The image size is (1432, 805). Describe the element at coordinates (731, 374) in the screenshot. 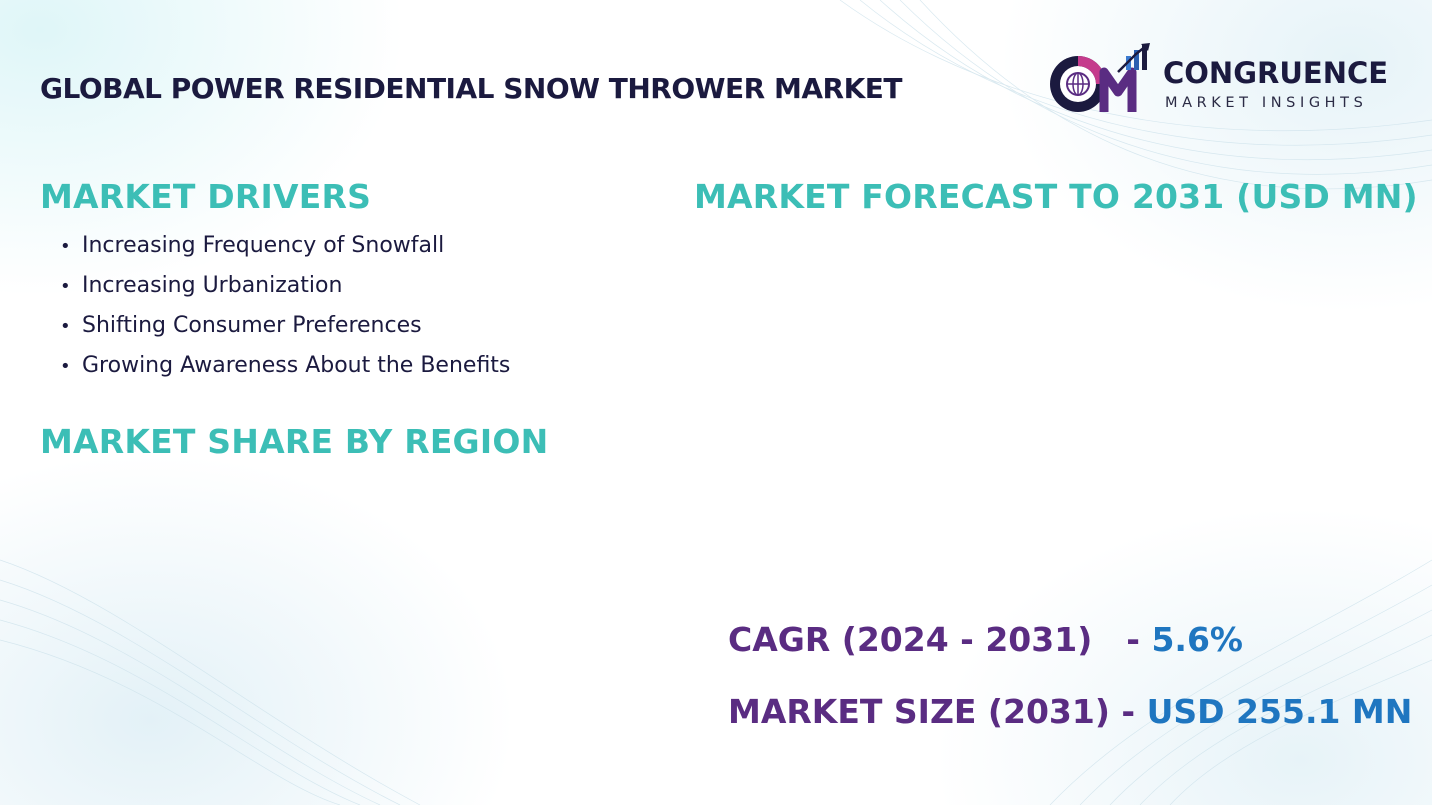

I see `left-axis-tick-label: 150.0` at that location.